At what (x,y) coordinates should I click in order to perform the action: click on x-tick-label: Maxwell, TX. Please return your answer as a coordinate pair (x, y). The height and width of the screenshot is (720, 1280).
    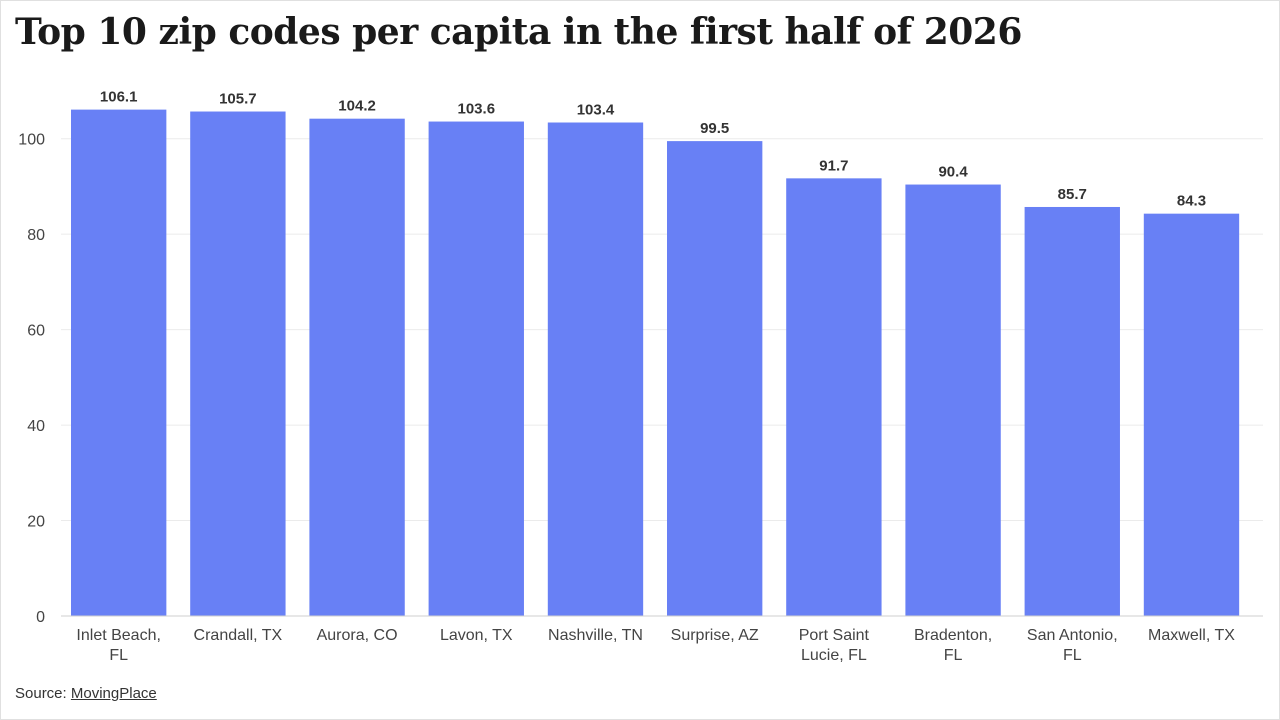
    Looking at the image, I should click on (1191, 635).